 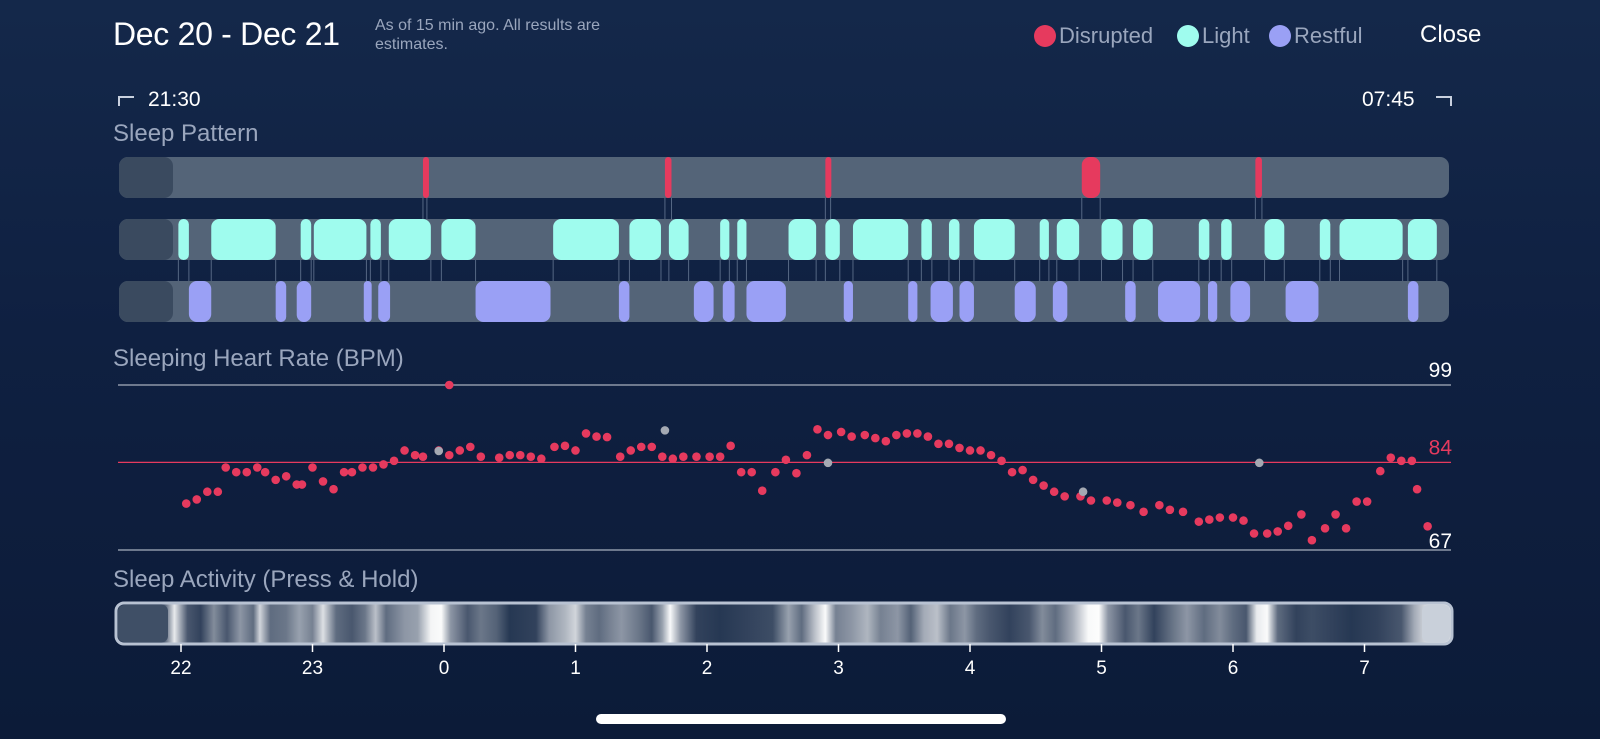 What do you see at coordinates (1440, 541) in the screenshot?
I see `min-value: 67` at bounding box center [1440, 541].